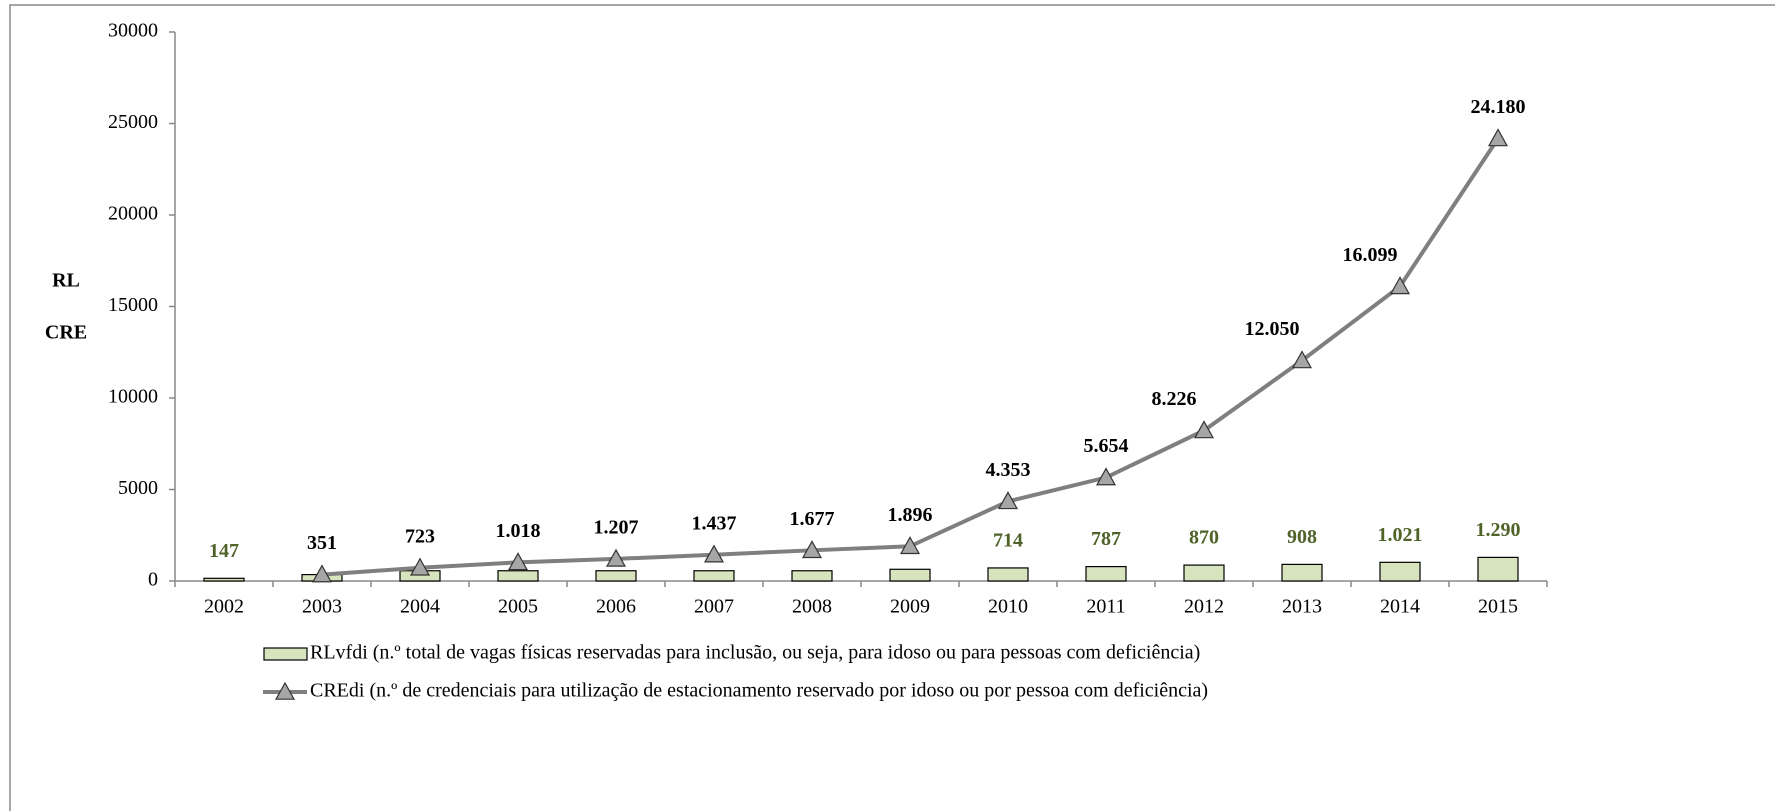 The image size is (1775, 811). Describe the element at coordinates (224, 607) in the screenshot. I see `x-tick-label: 2002` at that location.